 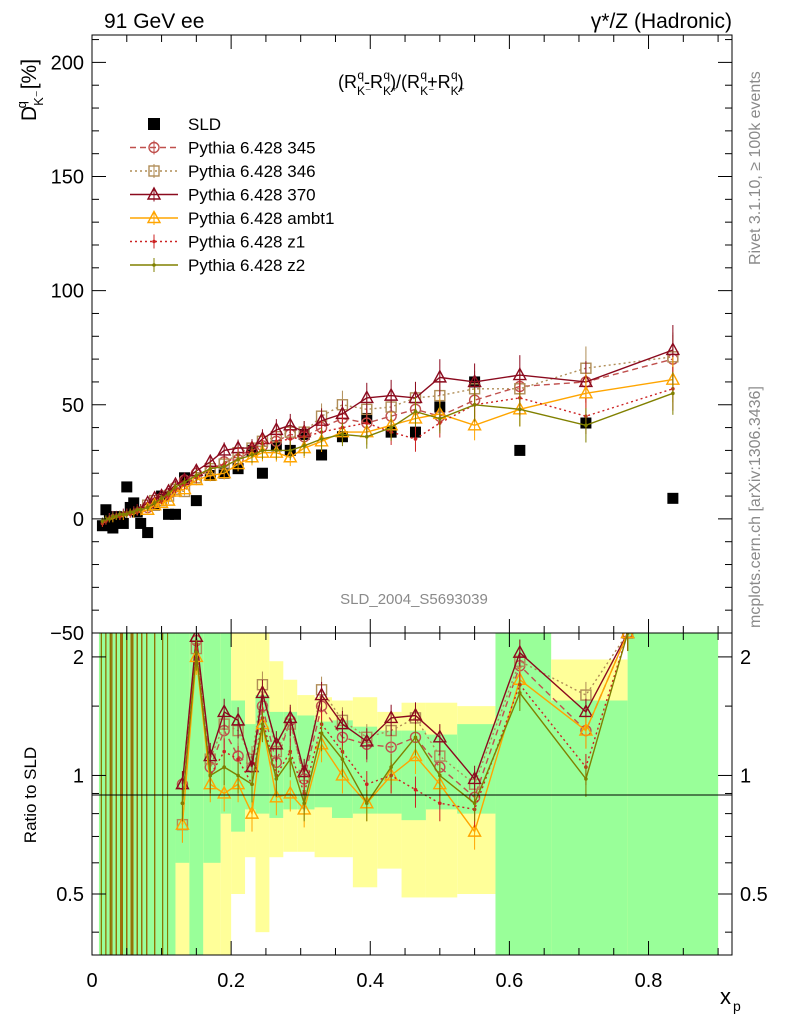 I want to click on svg-text: DK⁻q [%], so click(x=30, y=90).